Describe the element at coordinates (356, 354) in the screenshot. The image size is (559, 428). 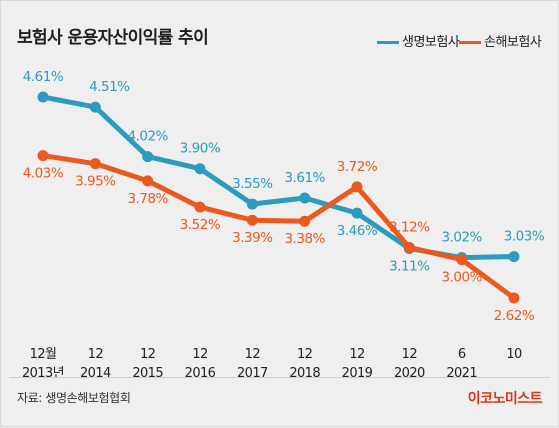
I see `x-tick-top-6: 12` at that location.